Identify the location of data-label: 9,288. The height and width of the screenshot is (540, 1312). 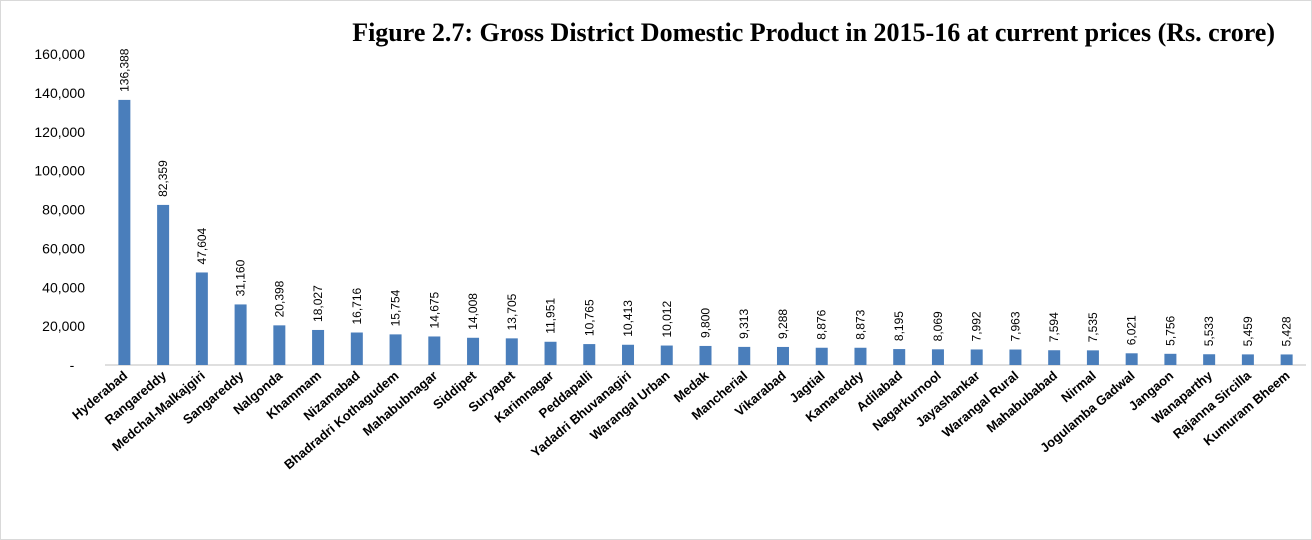
(783, 324).